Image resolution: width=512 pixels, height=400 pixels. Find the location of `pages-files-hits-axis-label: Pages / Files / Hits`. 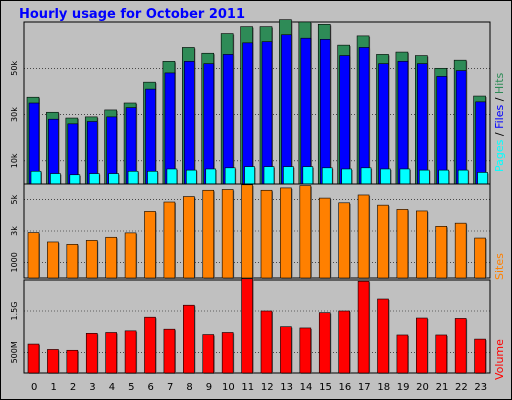

pages-files-hits-axis-label: Pages / Files / Hits is located at coordinates (499, 122).